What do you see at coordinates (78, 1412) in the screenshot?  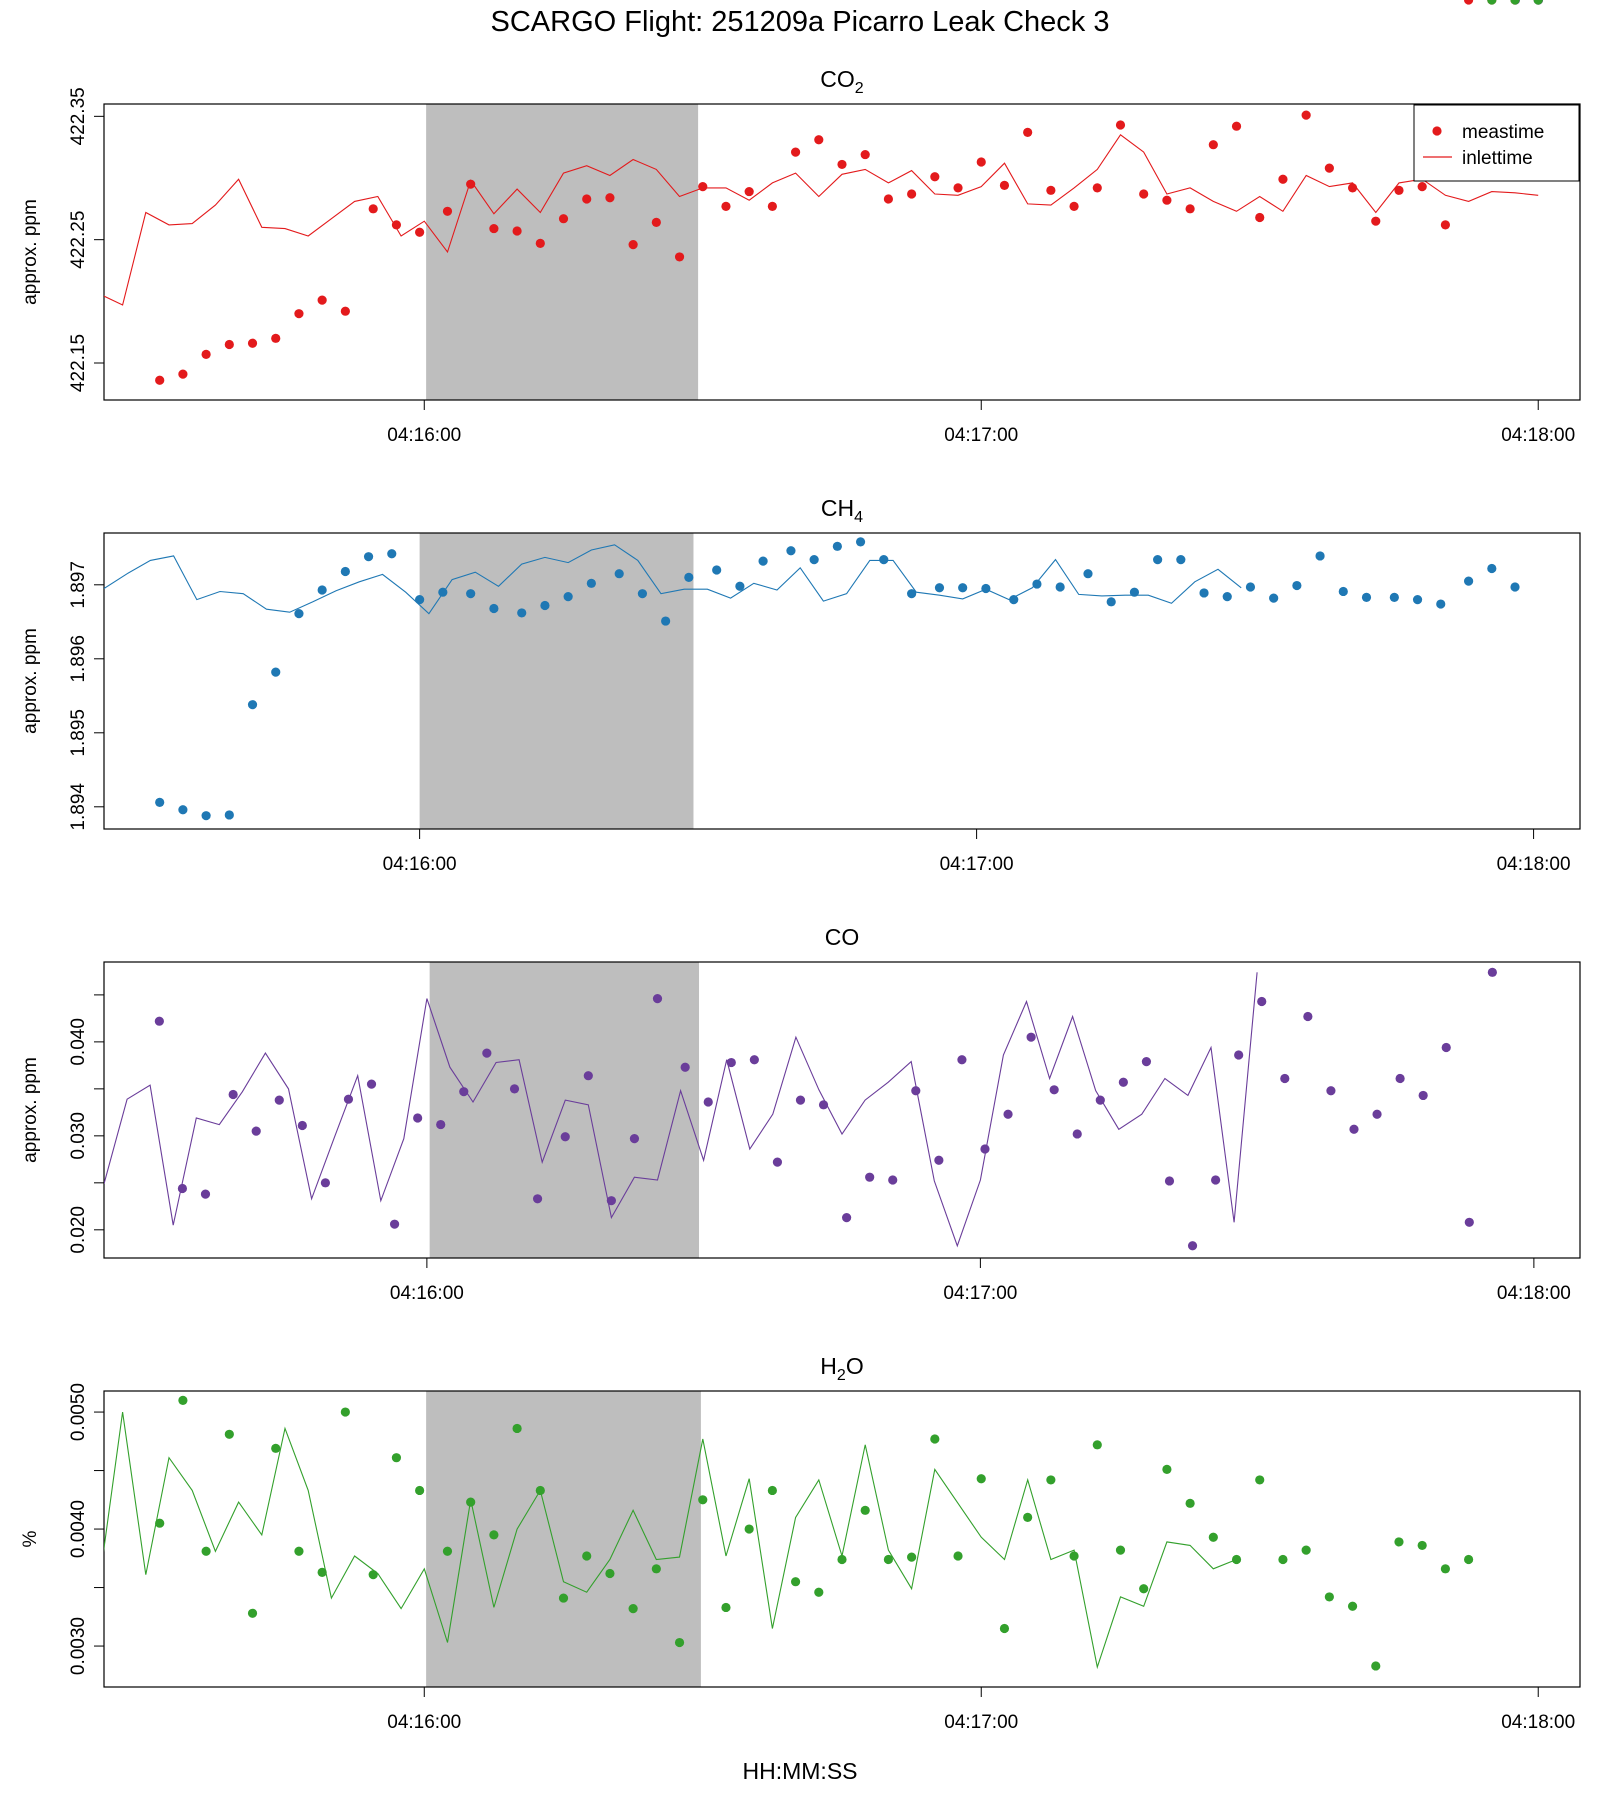 I see `y-tick-label: 0.0050` at bounding box center [78, 1412].